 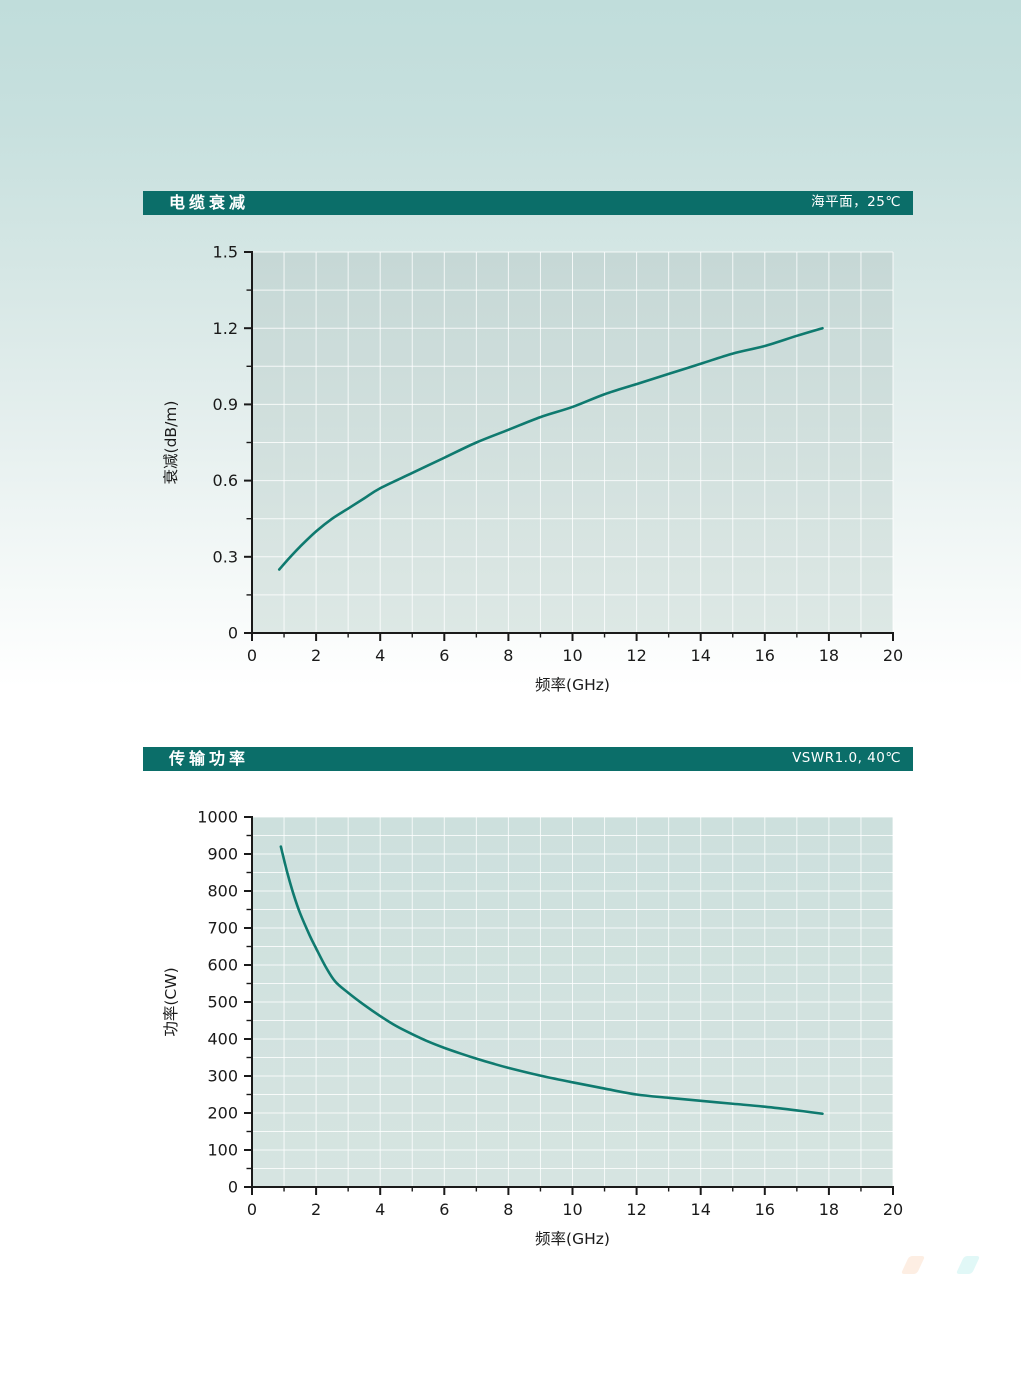 I want to click on y-tick-label: 1.5, so click(x=225, y=252).